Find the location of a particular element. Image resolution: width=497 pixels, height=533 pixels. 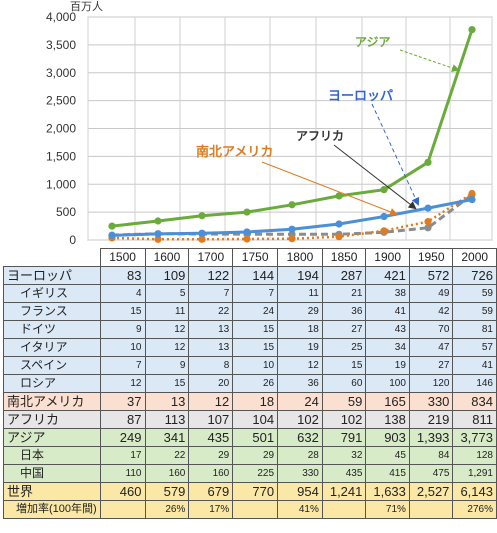

table-cell: 26 is located at coordinates (255, 383).